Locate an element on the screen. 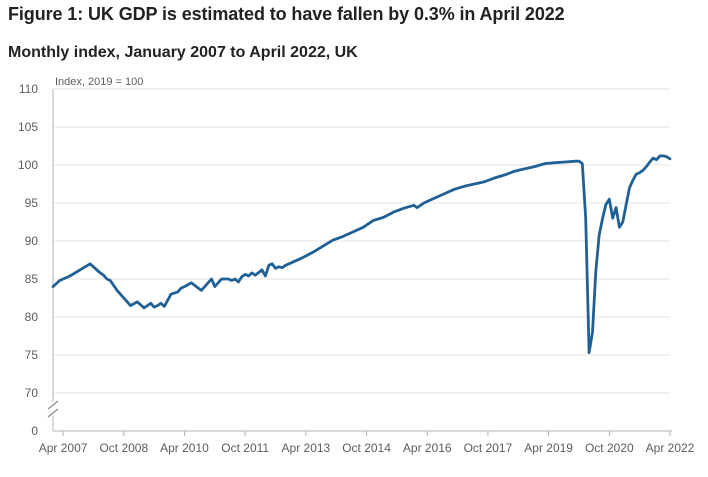 The width and height of the screenshot is (708, 477). y-tick-label: 80 is located at coordinates (32, 317).